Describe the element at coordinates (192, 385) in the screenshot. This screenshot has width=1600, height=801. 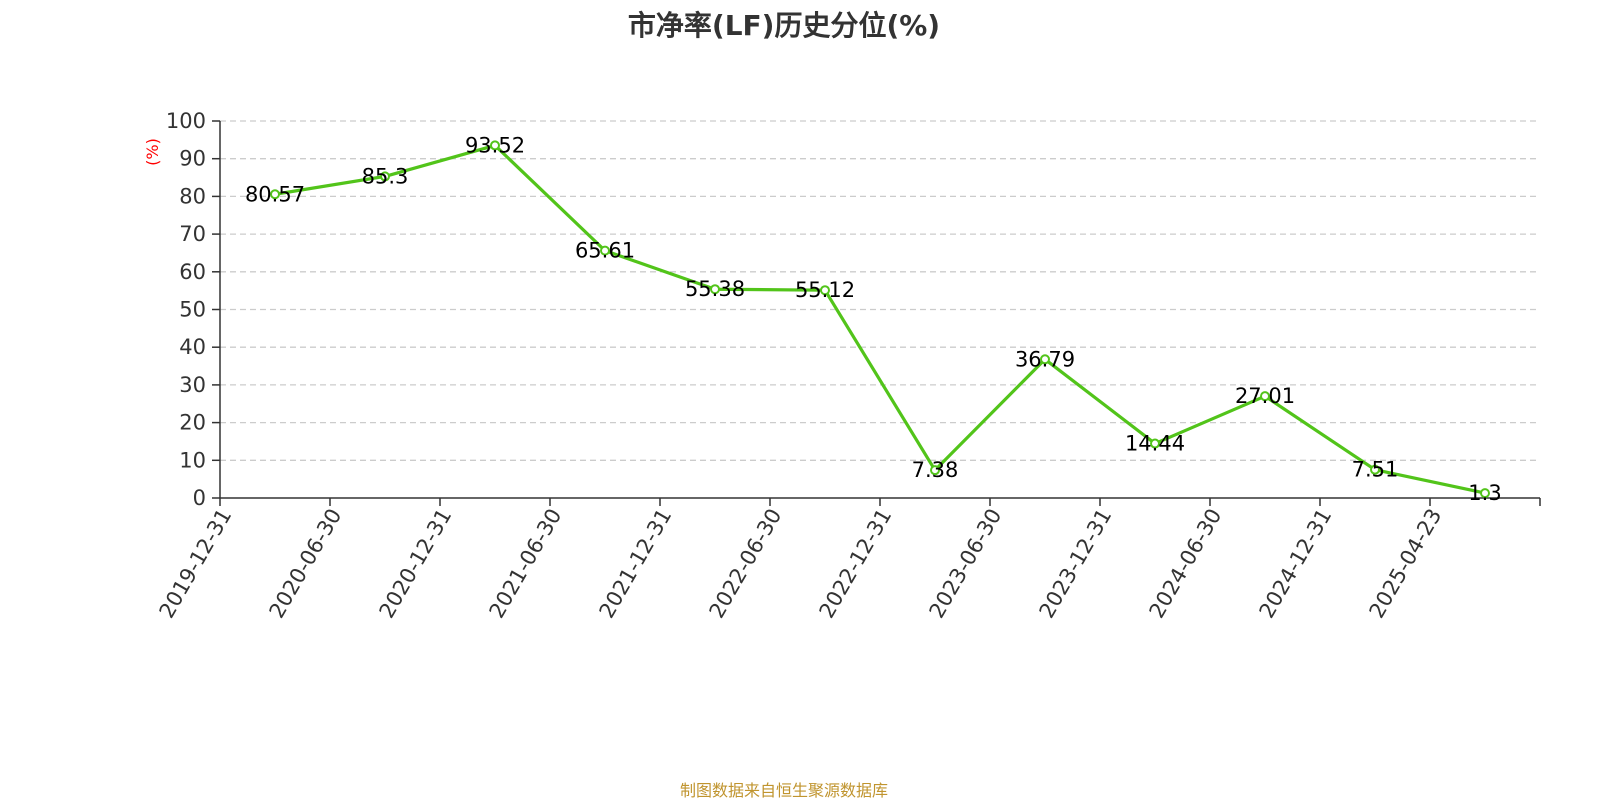
I see `y-tick-label: 30` at that location.